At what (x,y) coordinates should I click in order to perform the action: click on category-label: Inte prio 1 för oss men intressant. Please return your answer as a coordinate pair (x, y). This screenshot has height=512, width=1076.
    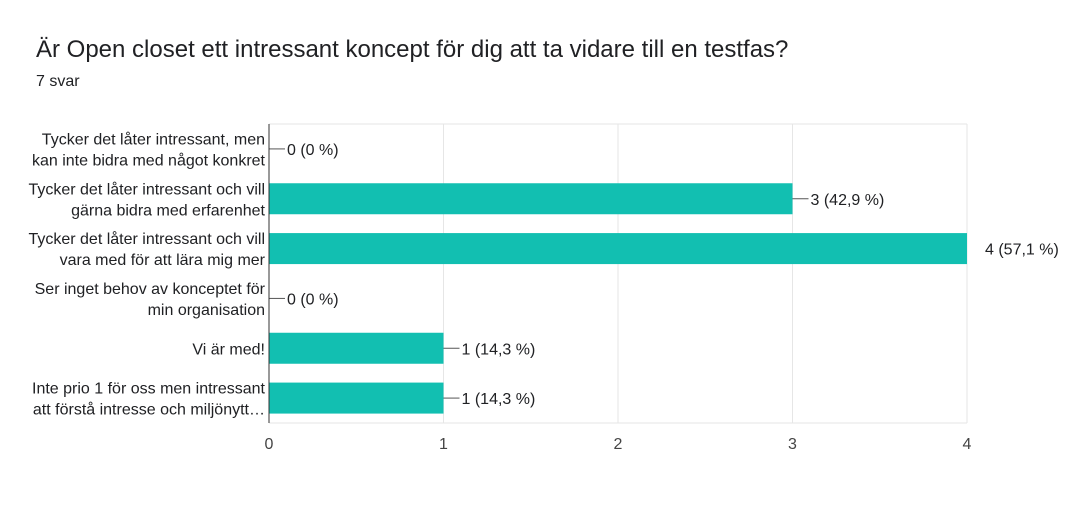
    Looking at the image, I should click on (149, 389).